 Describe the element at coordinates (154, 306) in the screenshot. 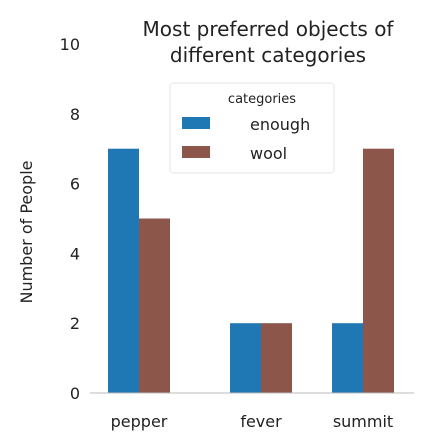

I see `bar-pepper-wool` at that location.